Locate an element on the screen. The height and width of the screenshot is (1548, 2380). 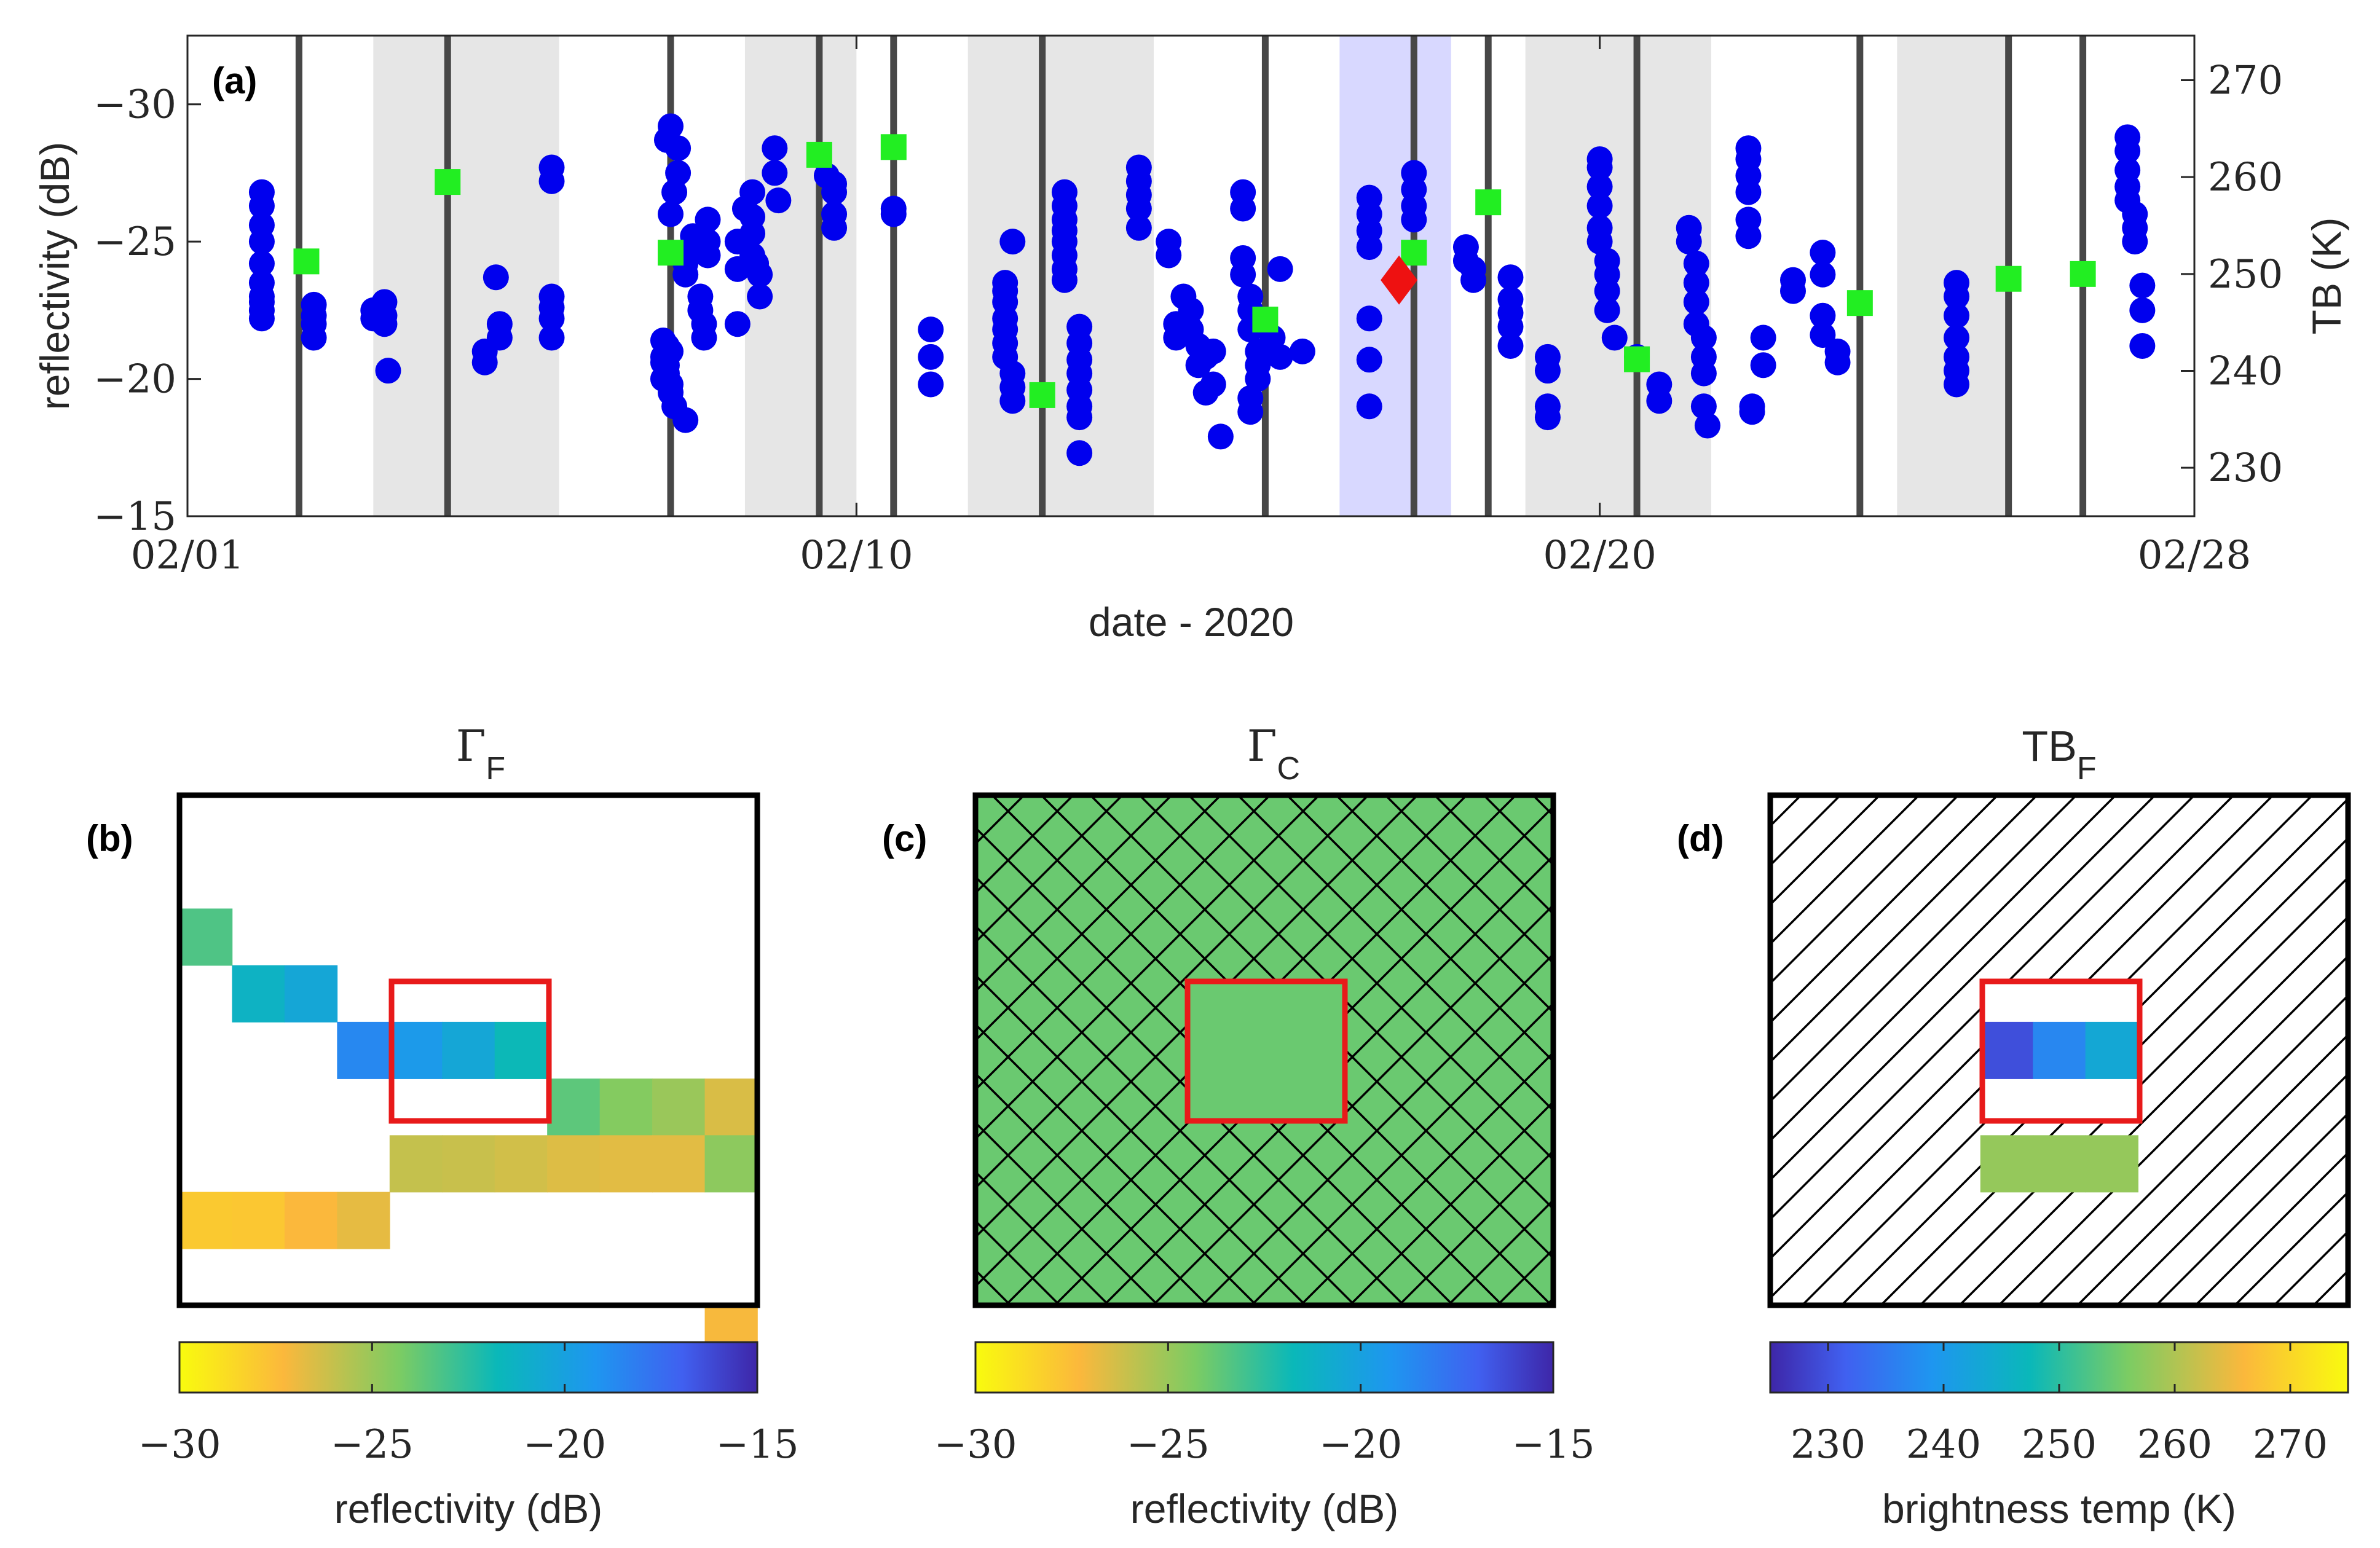
panel-label-d: (d) is located at coordinates (1700, 838).